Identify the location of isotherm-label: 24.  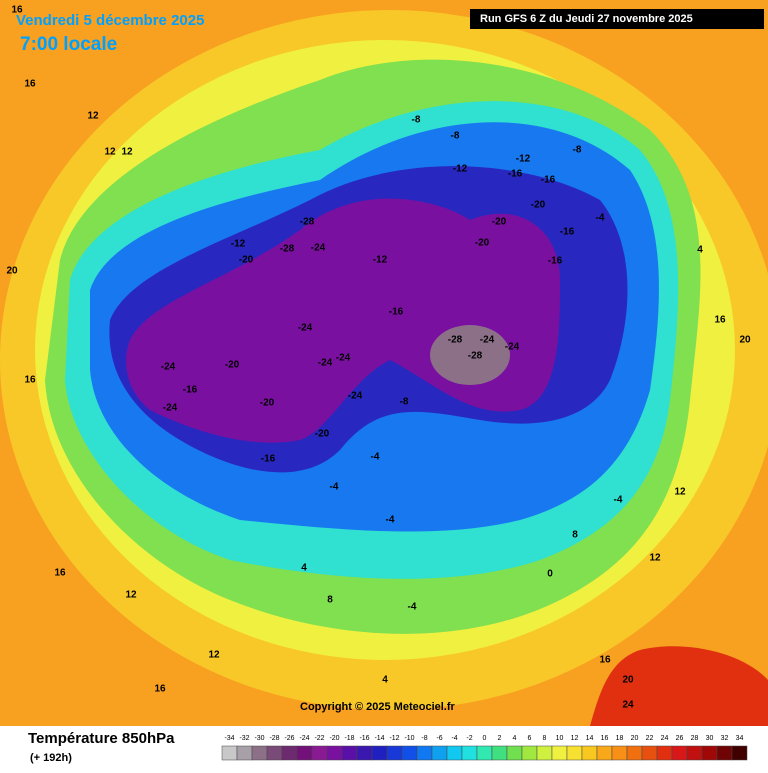
(628, 705).